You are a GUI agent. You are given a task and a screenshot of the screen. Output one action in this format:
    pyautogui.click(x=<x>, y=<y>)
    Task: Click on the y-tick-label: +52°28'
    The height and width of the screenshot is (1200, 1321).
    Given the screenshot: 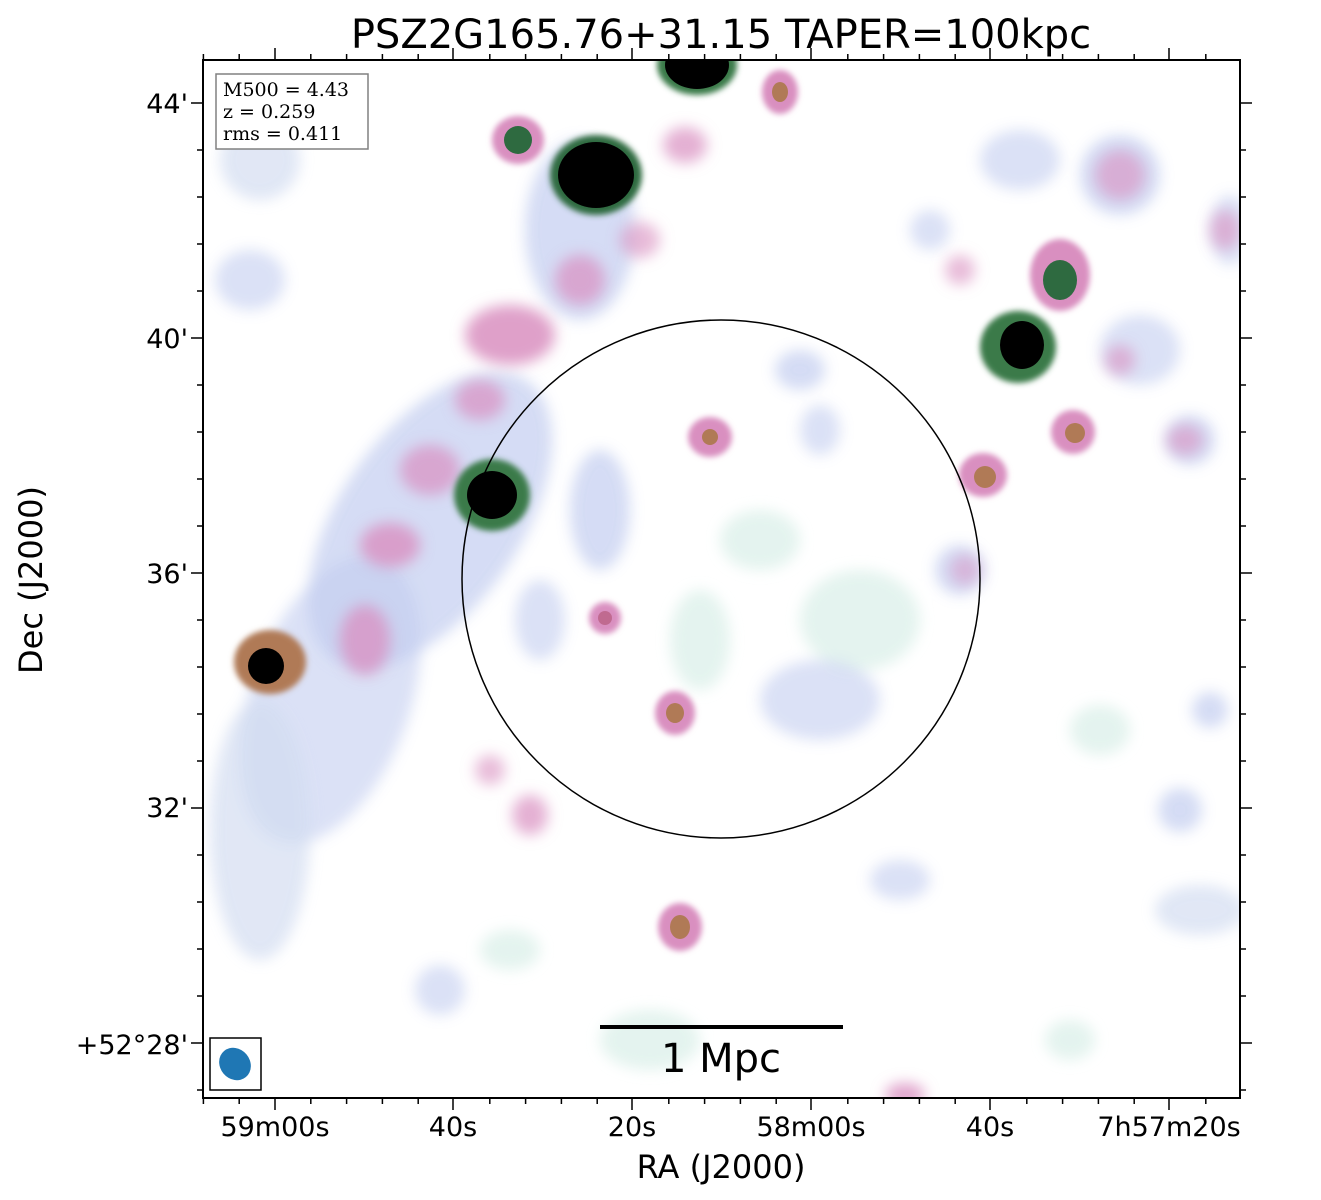 What is the action you would take?
    pyautogui.click(x=132, y=1045)
    